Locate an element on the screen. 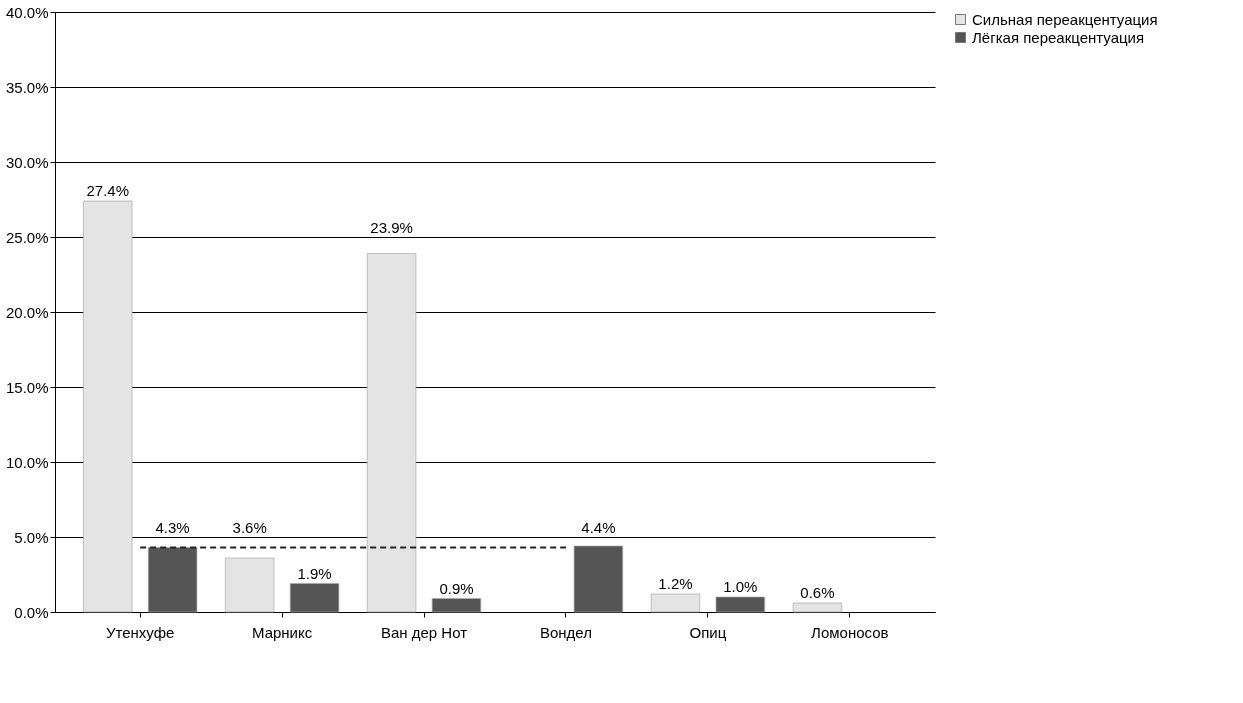 This screenshot has height=703, width=1243. data-label: 0.6% is located at coordinates (817, 592).